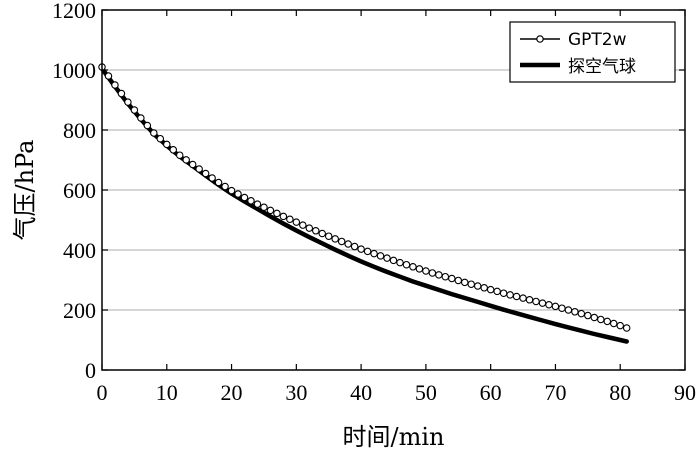 This screenshot has width=700, height=451. Describe the element at coordinates (79, 190) in the screenshot. I see `y-tick-label: 600` at that location.